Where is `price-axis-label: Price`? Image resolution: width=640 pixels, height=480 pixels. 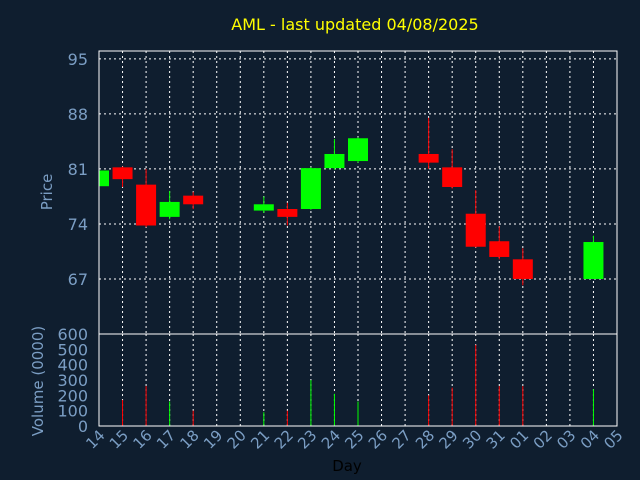 price-axis-label: Price is located at coordinates (47, 192).